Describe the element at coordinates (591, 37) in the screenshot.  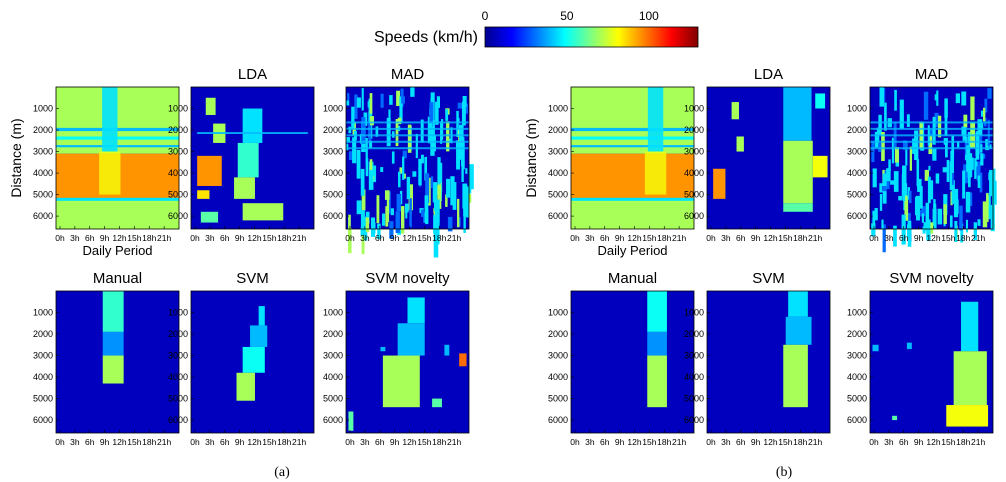
I see `colorbar-gradient` at that location.